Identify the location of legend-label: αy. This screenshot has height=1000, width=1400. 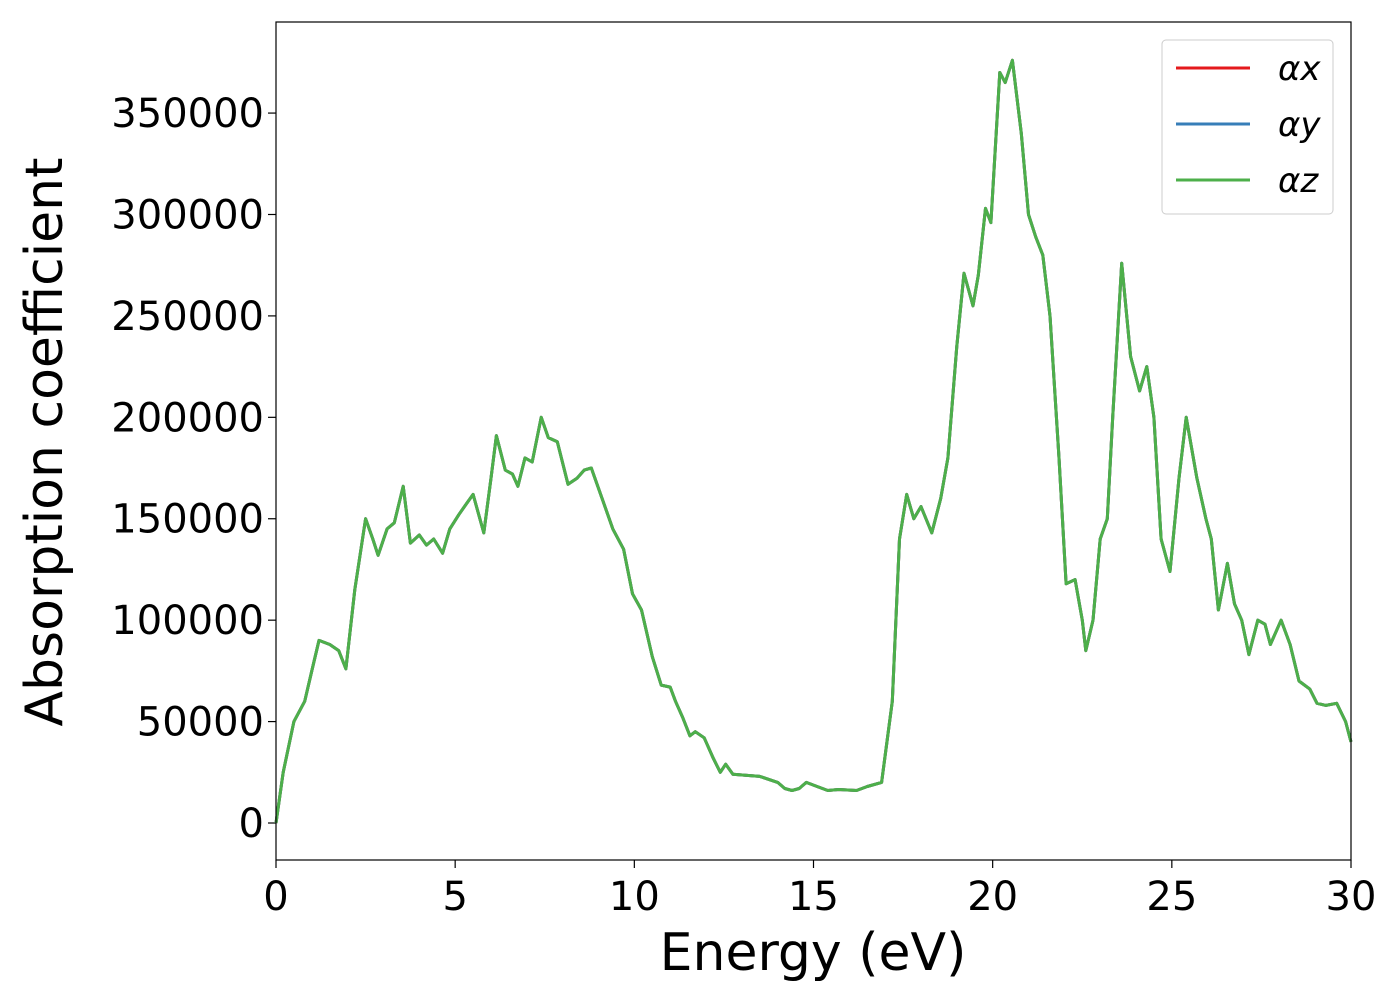
(1299, 125).